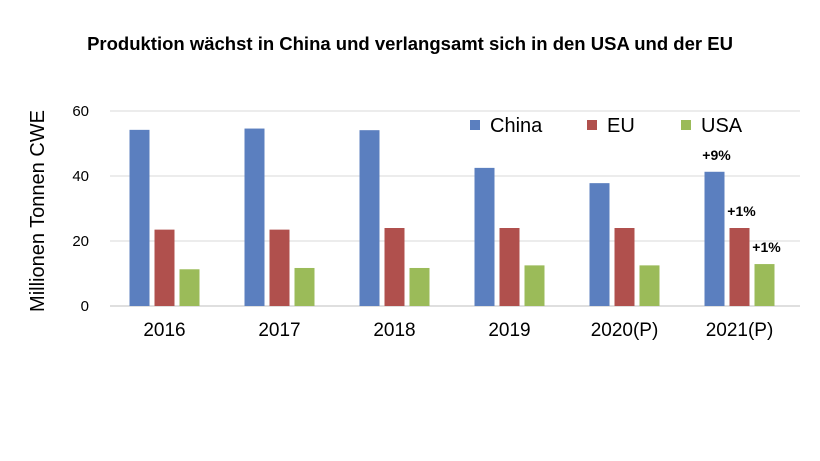  I want to click on bar-china-2017, so click(254, 217).